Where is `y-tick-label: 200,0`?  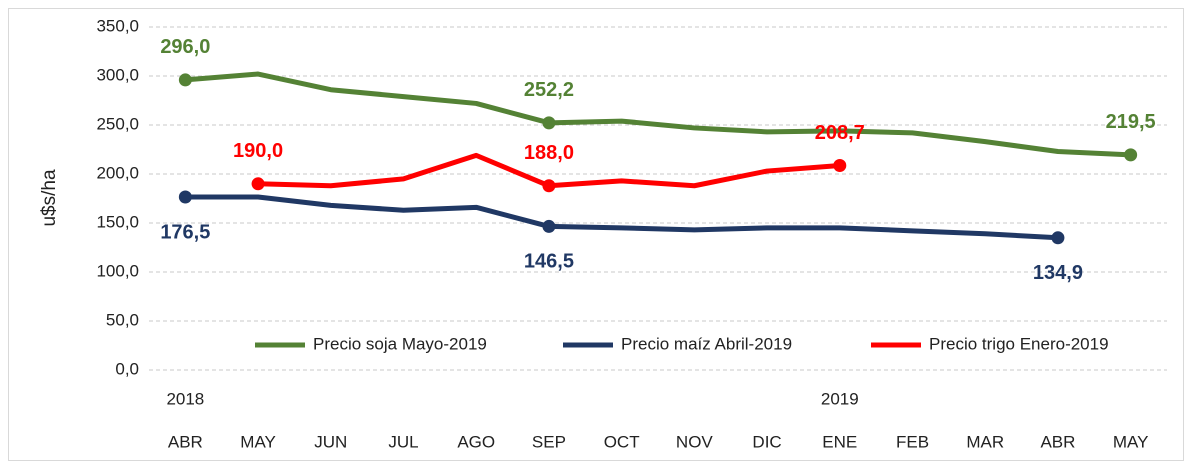
y-tick-label: 200,0 is located at coordinates (117, 172).